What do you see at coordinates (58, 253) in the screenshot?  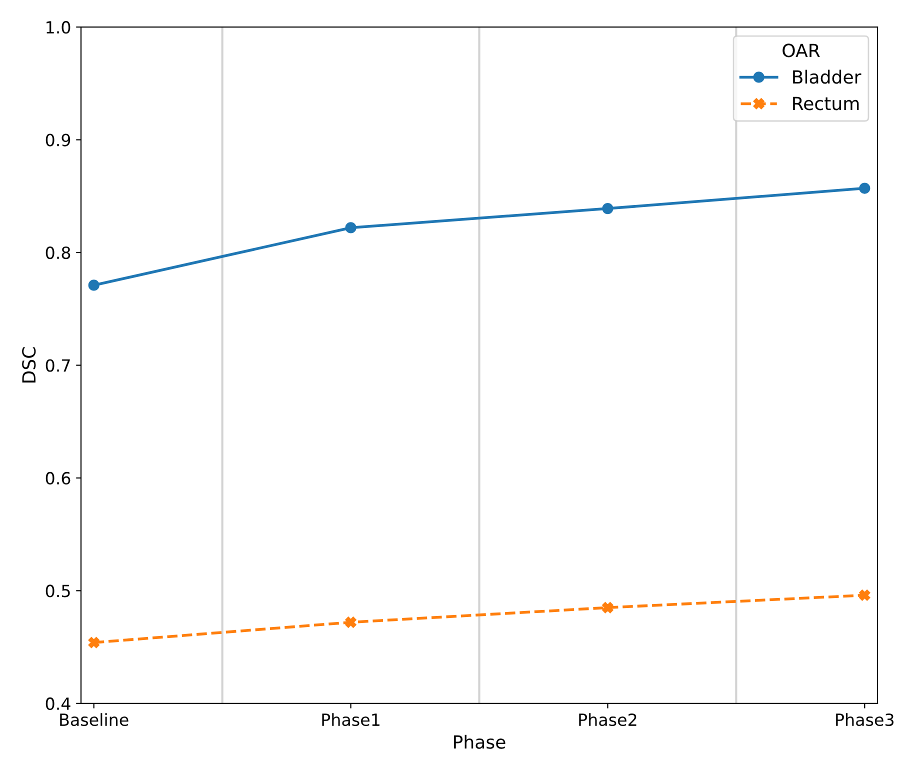 I see `y-tick-label: 0.8` at bounding box center [58, 253].